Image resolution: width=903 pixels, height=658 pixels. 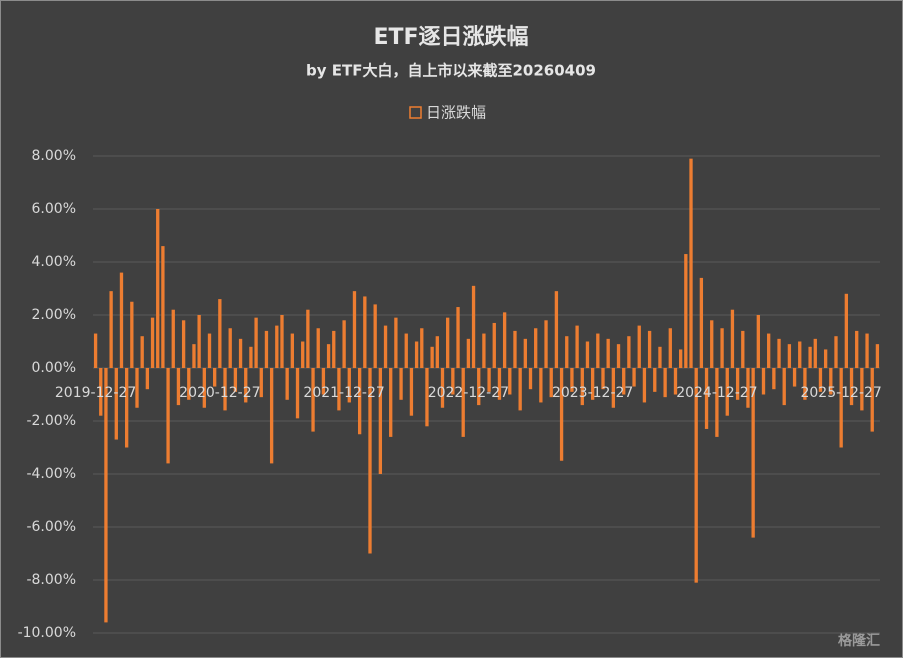 What do you see at coordinates (840, 393) in the screenshot?
I see `x-tick-label: 2025-12-27` at bounding box center [840, 393].